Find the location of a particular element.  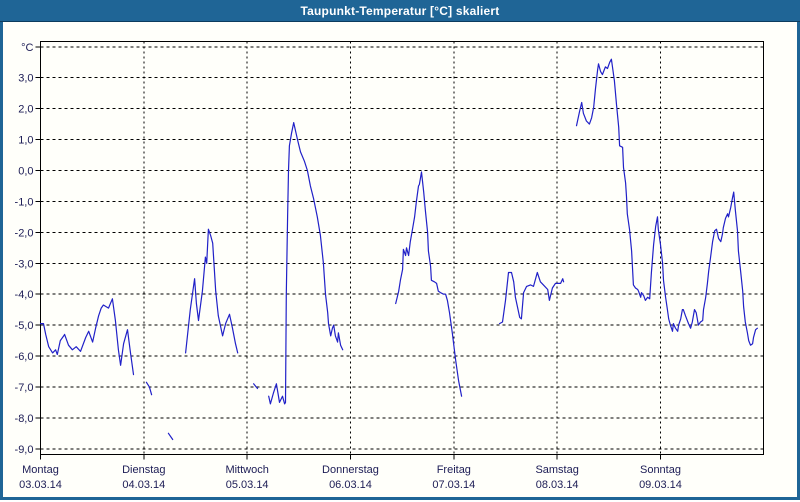

x-tick-day-label: Donnerstag is located at coordinates (350, 470).